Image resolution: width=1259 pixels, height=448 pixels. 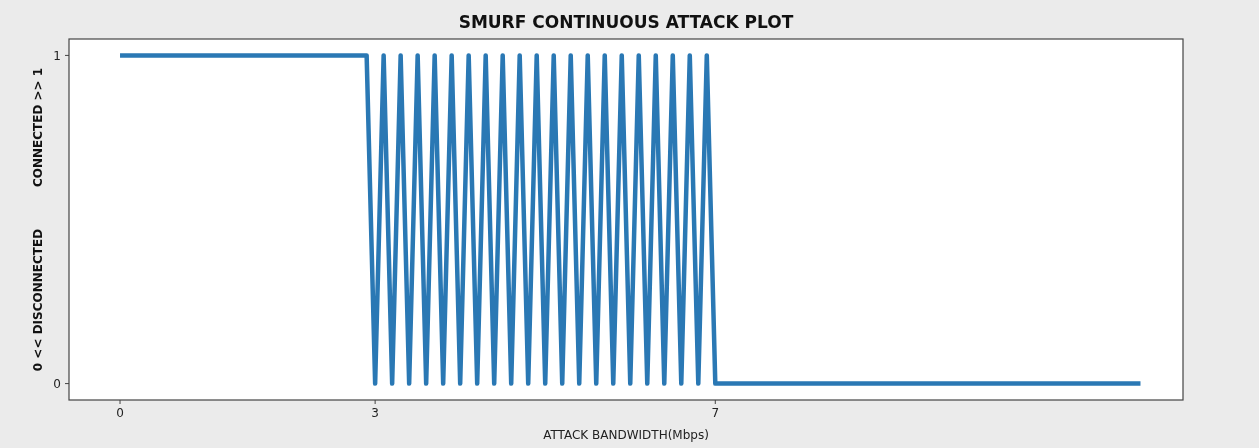 What do you see at coordinates (120, 413) in the screenshot?
I see `x-tick-label: 0` at bounding box center [120, 413].